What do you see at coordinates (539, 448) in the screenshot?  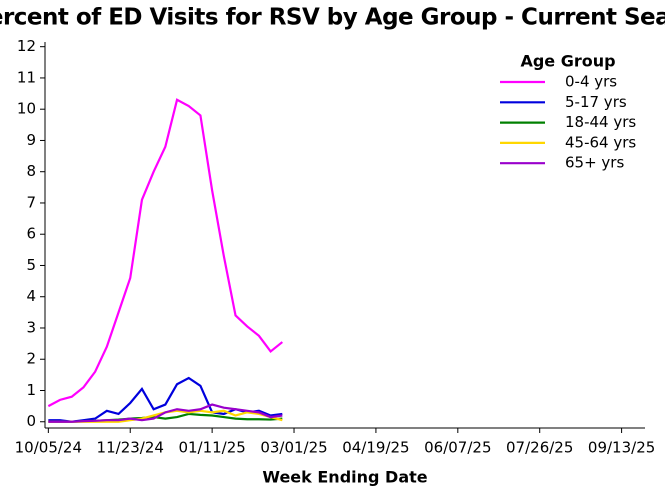 I see `x-tick-label: 07/26/25` at bounding box center [539, 448].